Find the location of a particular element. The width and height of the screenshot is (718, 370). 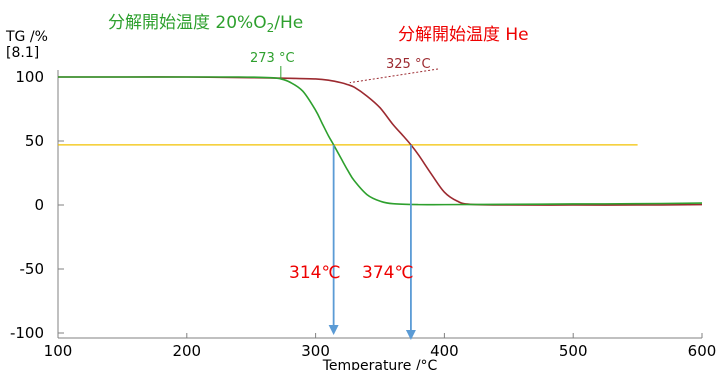

x-tick-label: 600 is located at coordinates (702, 351).